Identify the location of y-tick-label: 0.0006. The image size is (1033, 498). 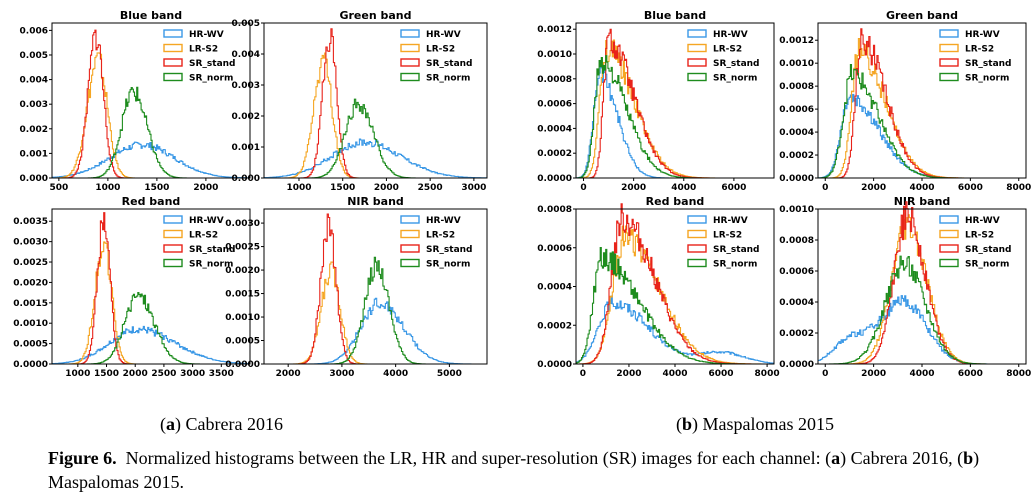
(554, 105).